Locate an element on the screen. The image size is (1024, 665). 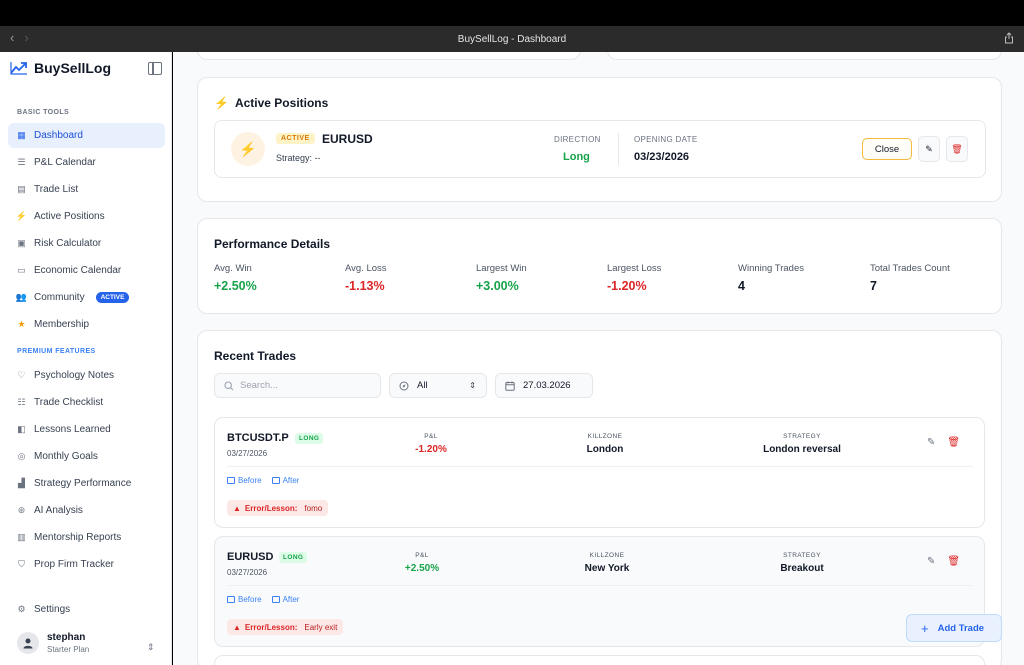
sidebar-item-risk-calculator: ▣ Risk Calculator is located at coordinates (86, 243).